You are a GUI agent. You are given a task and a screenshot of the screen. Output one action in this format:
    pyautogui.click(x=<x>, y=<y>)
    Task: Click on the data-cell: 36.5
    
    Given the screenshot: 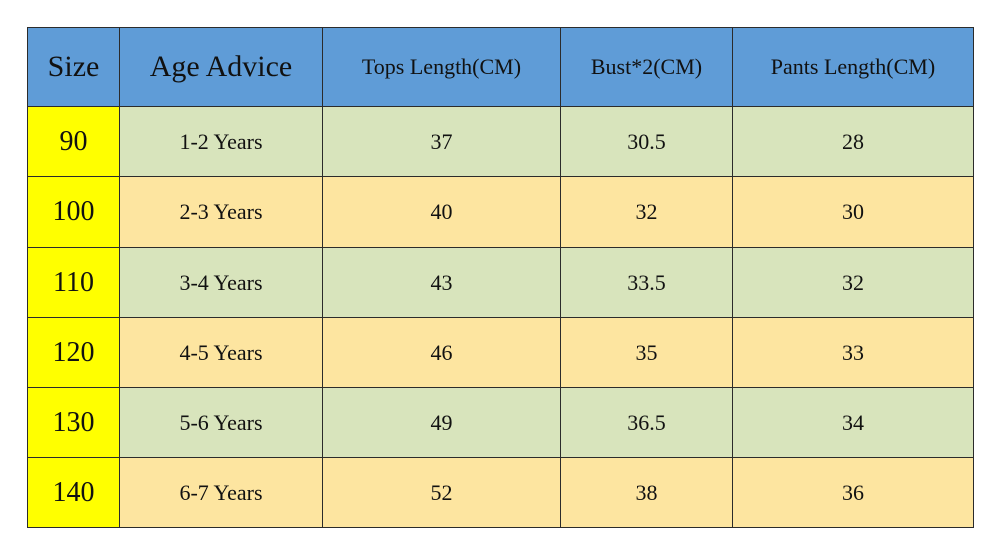 What is the action you would take?
    pyautogui.click(x=646, y=422)
    